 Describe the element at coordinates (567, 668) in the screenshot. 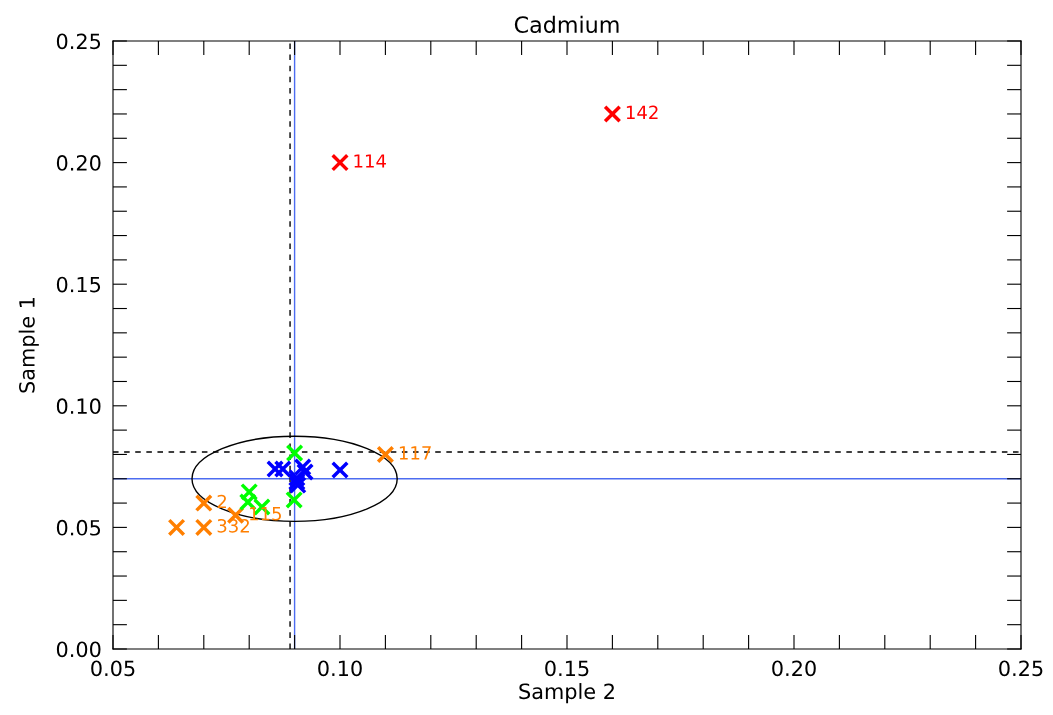

I see `x-tick-label: 0.15` at that location.